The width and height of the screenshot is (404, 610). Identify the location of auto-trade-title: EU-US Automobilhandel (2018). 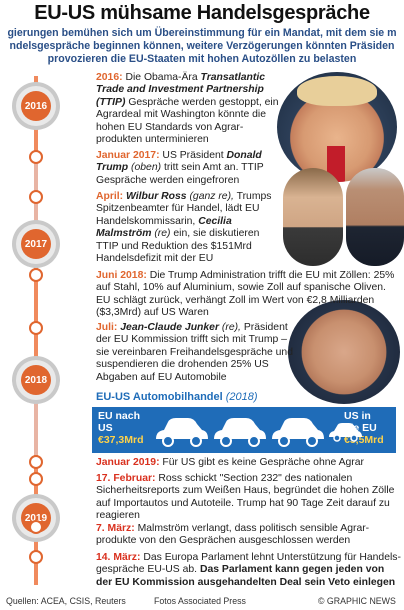
(177, 397).